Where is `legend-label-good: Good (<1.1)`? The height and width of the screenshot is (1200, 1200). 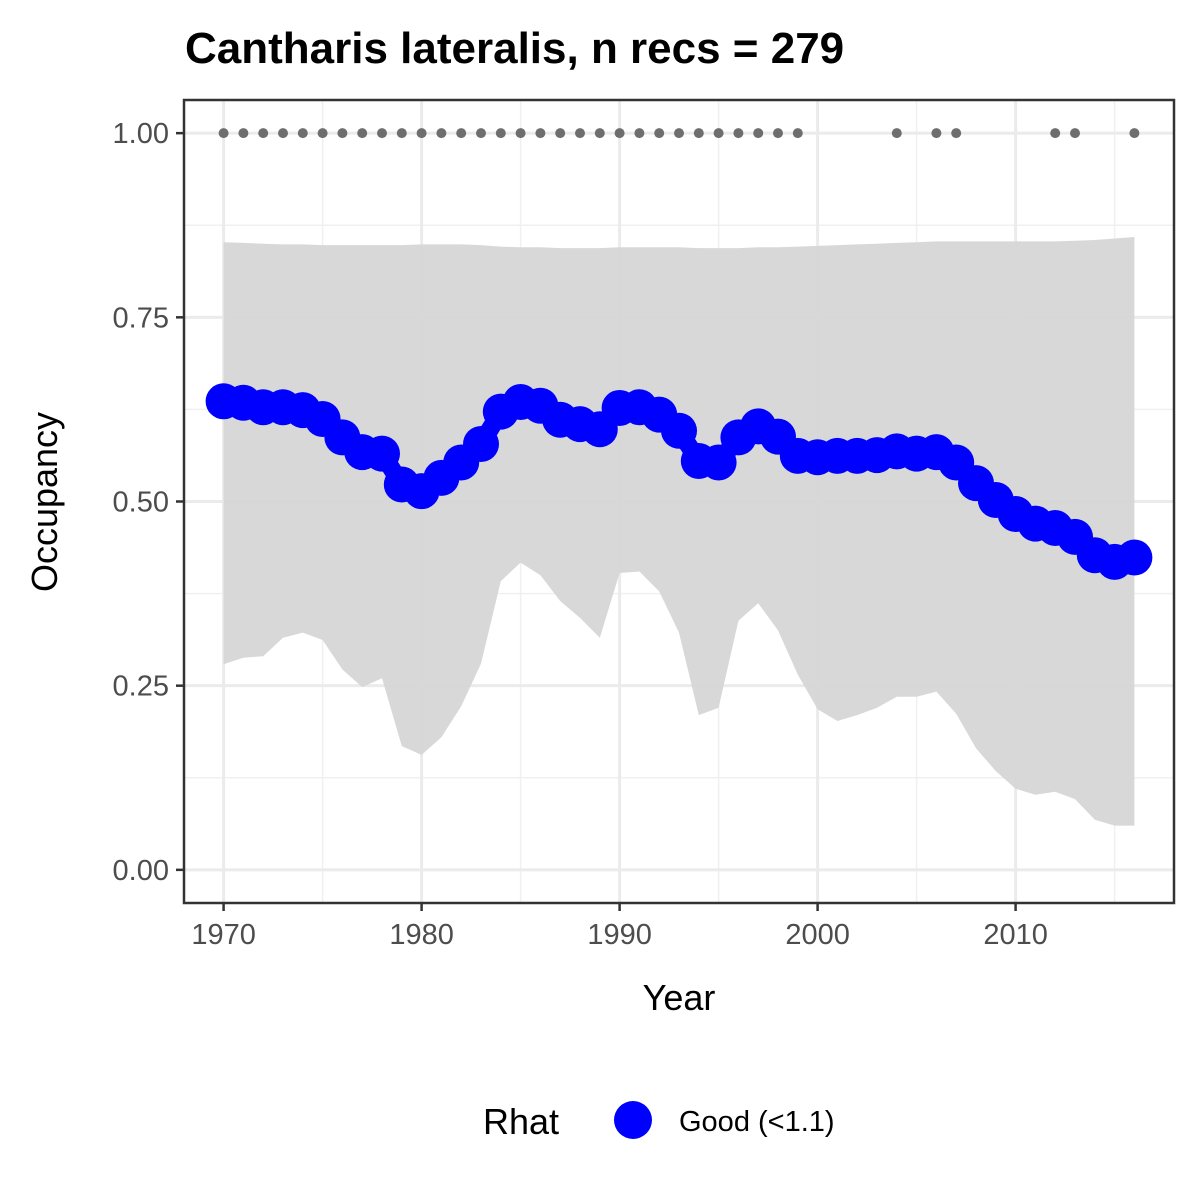
legend-label-good: Good (<1.1) is located at coordinates (757, 1122).